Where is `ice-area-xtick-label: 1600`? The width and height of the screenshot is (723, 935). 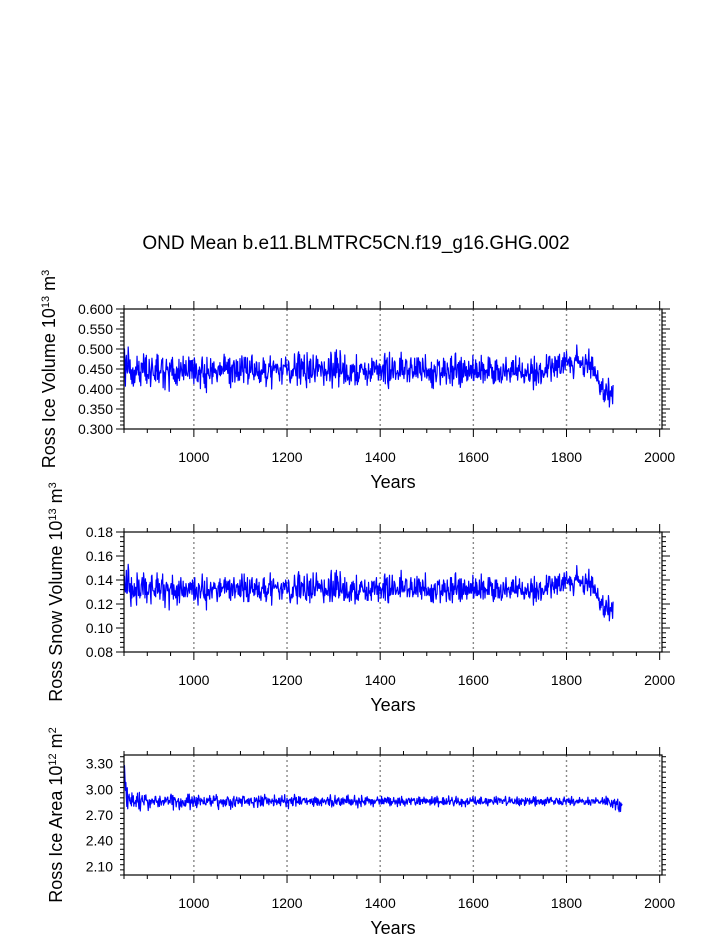
ice-area-xtick-label: 1600 is located at coordinates (473, 903).